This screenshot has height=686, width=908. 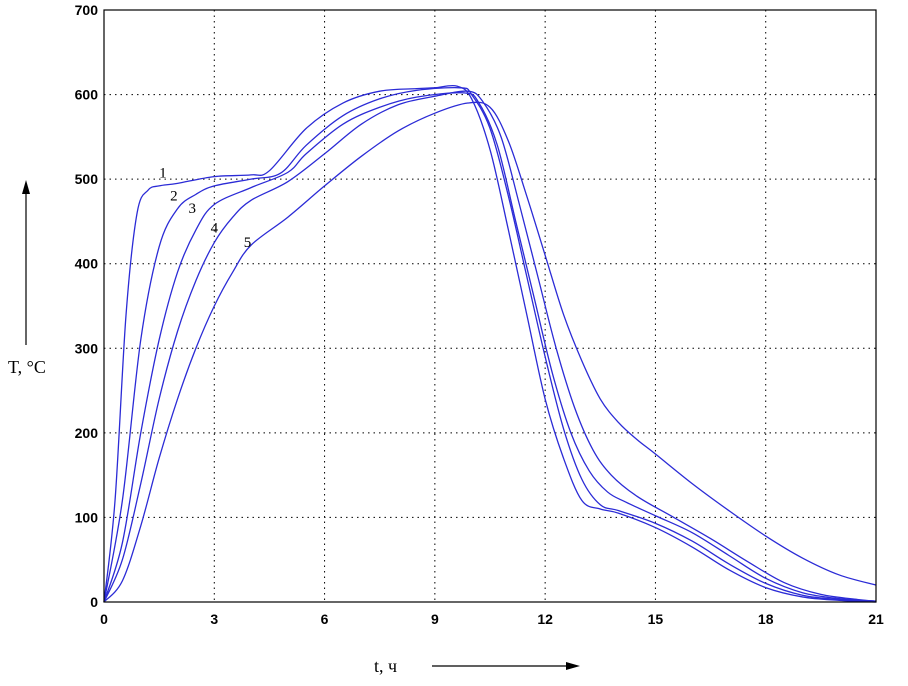 What do you see at coordinates (104, 619) in the screenshot?
I see `x-tick-label: 0` at bounding box center [104, 619].